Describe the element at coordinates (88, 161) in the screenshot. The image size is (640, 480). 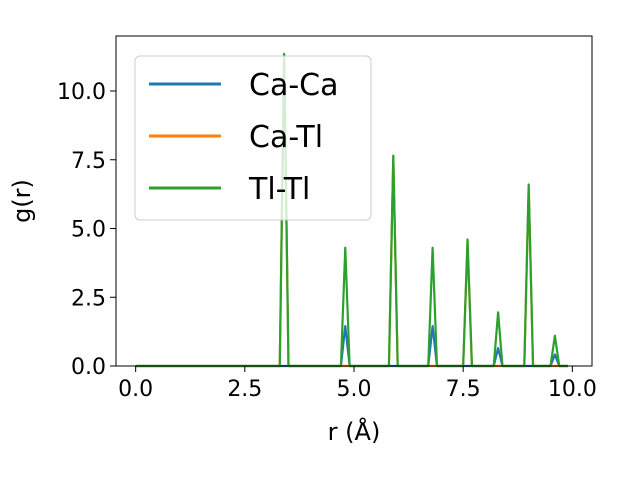
I see `y-tick-label: 7.5` at that location.